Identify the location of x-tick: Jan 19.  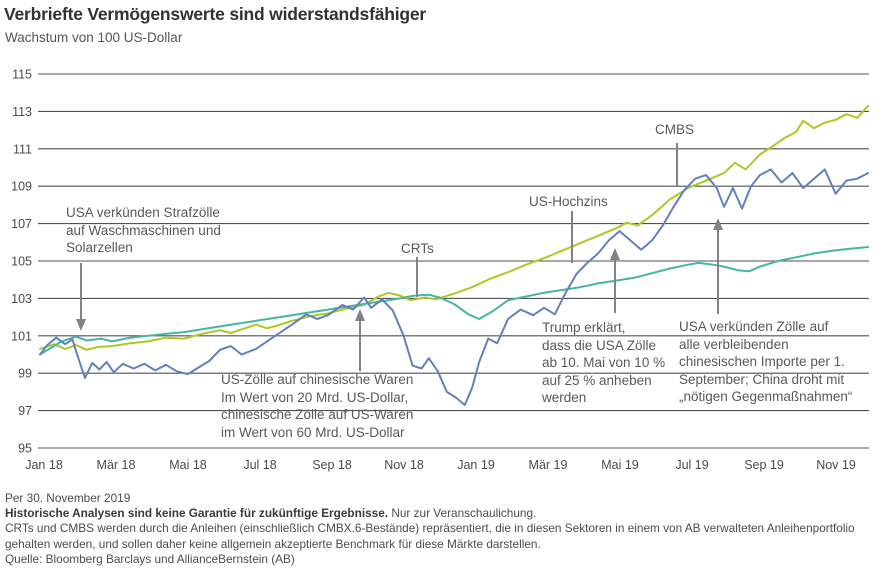
(476, 465).